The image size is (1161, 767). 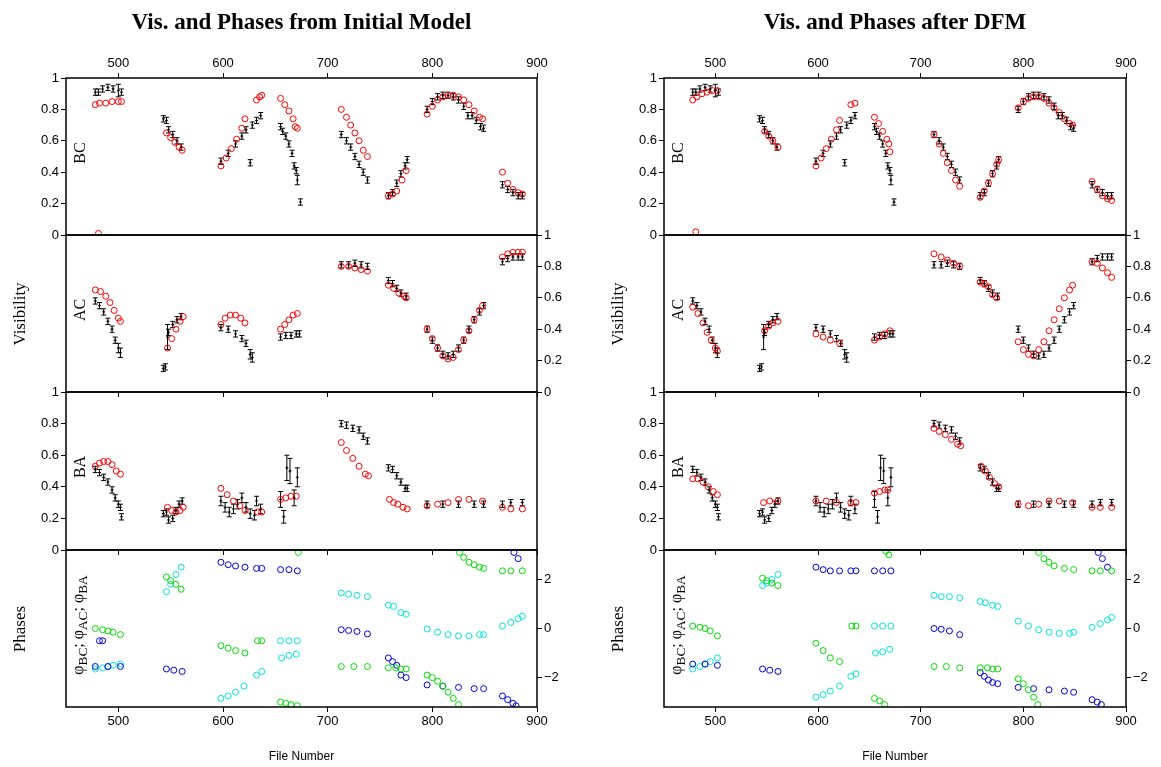 I want to click on chart-title: Vis. and Phases from Initial Model, so click(x=301, y=22).